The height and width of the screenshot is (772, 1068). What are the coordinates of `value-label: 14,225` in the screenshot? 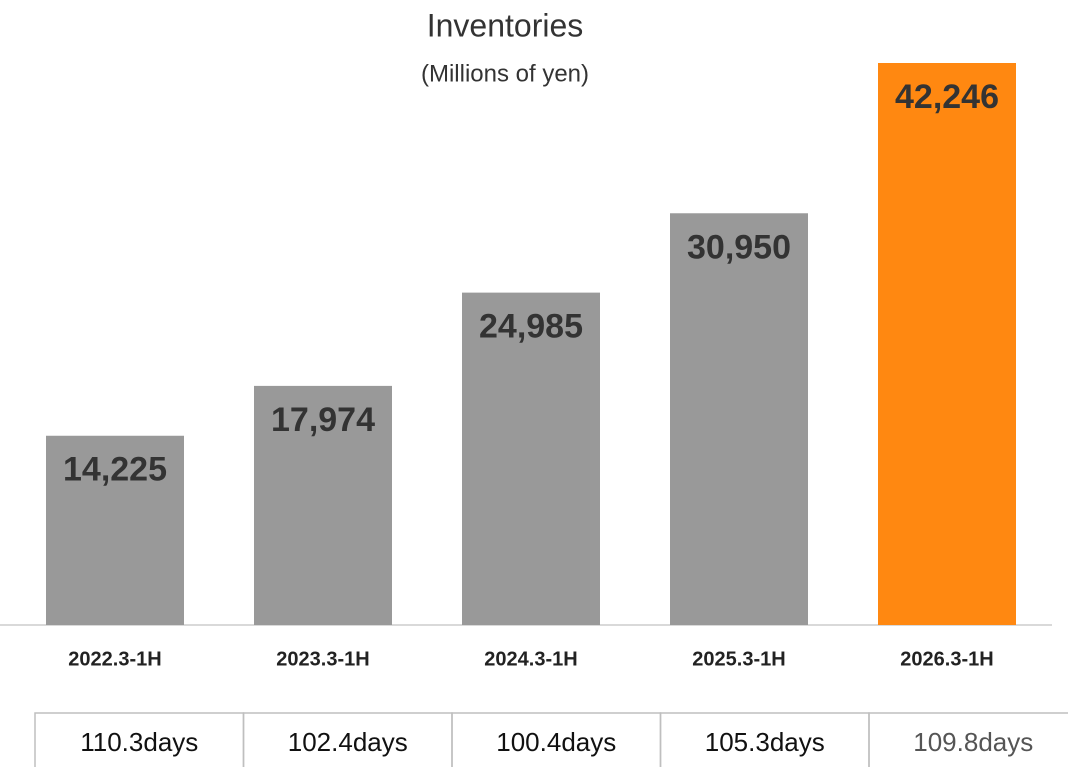 It's located at (115, 470).